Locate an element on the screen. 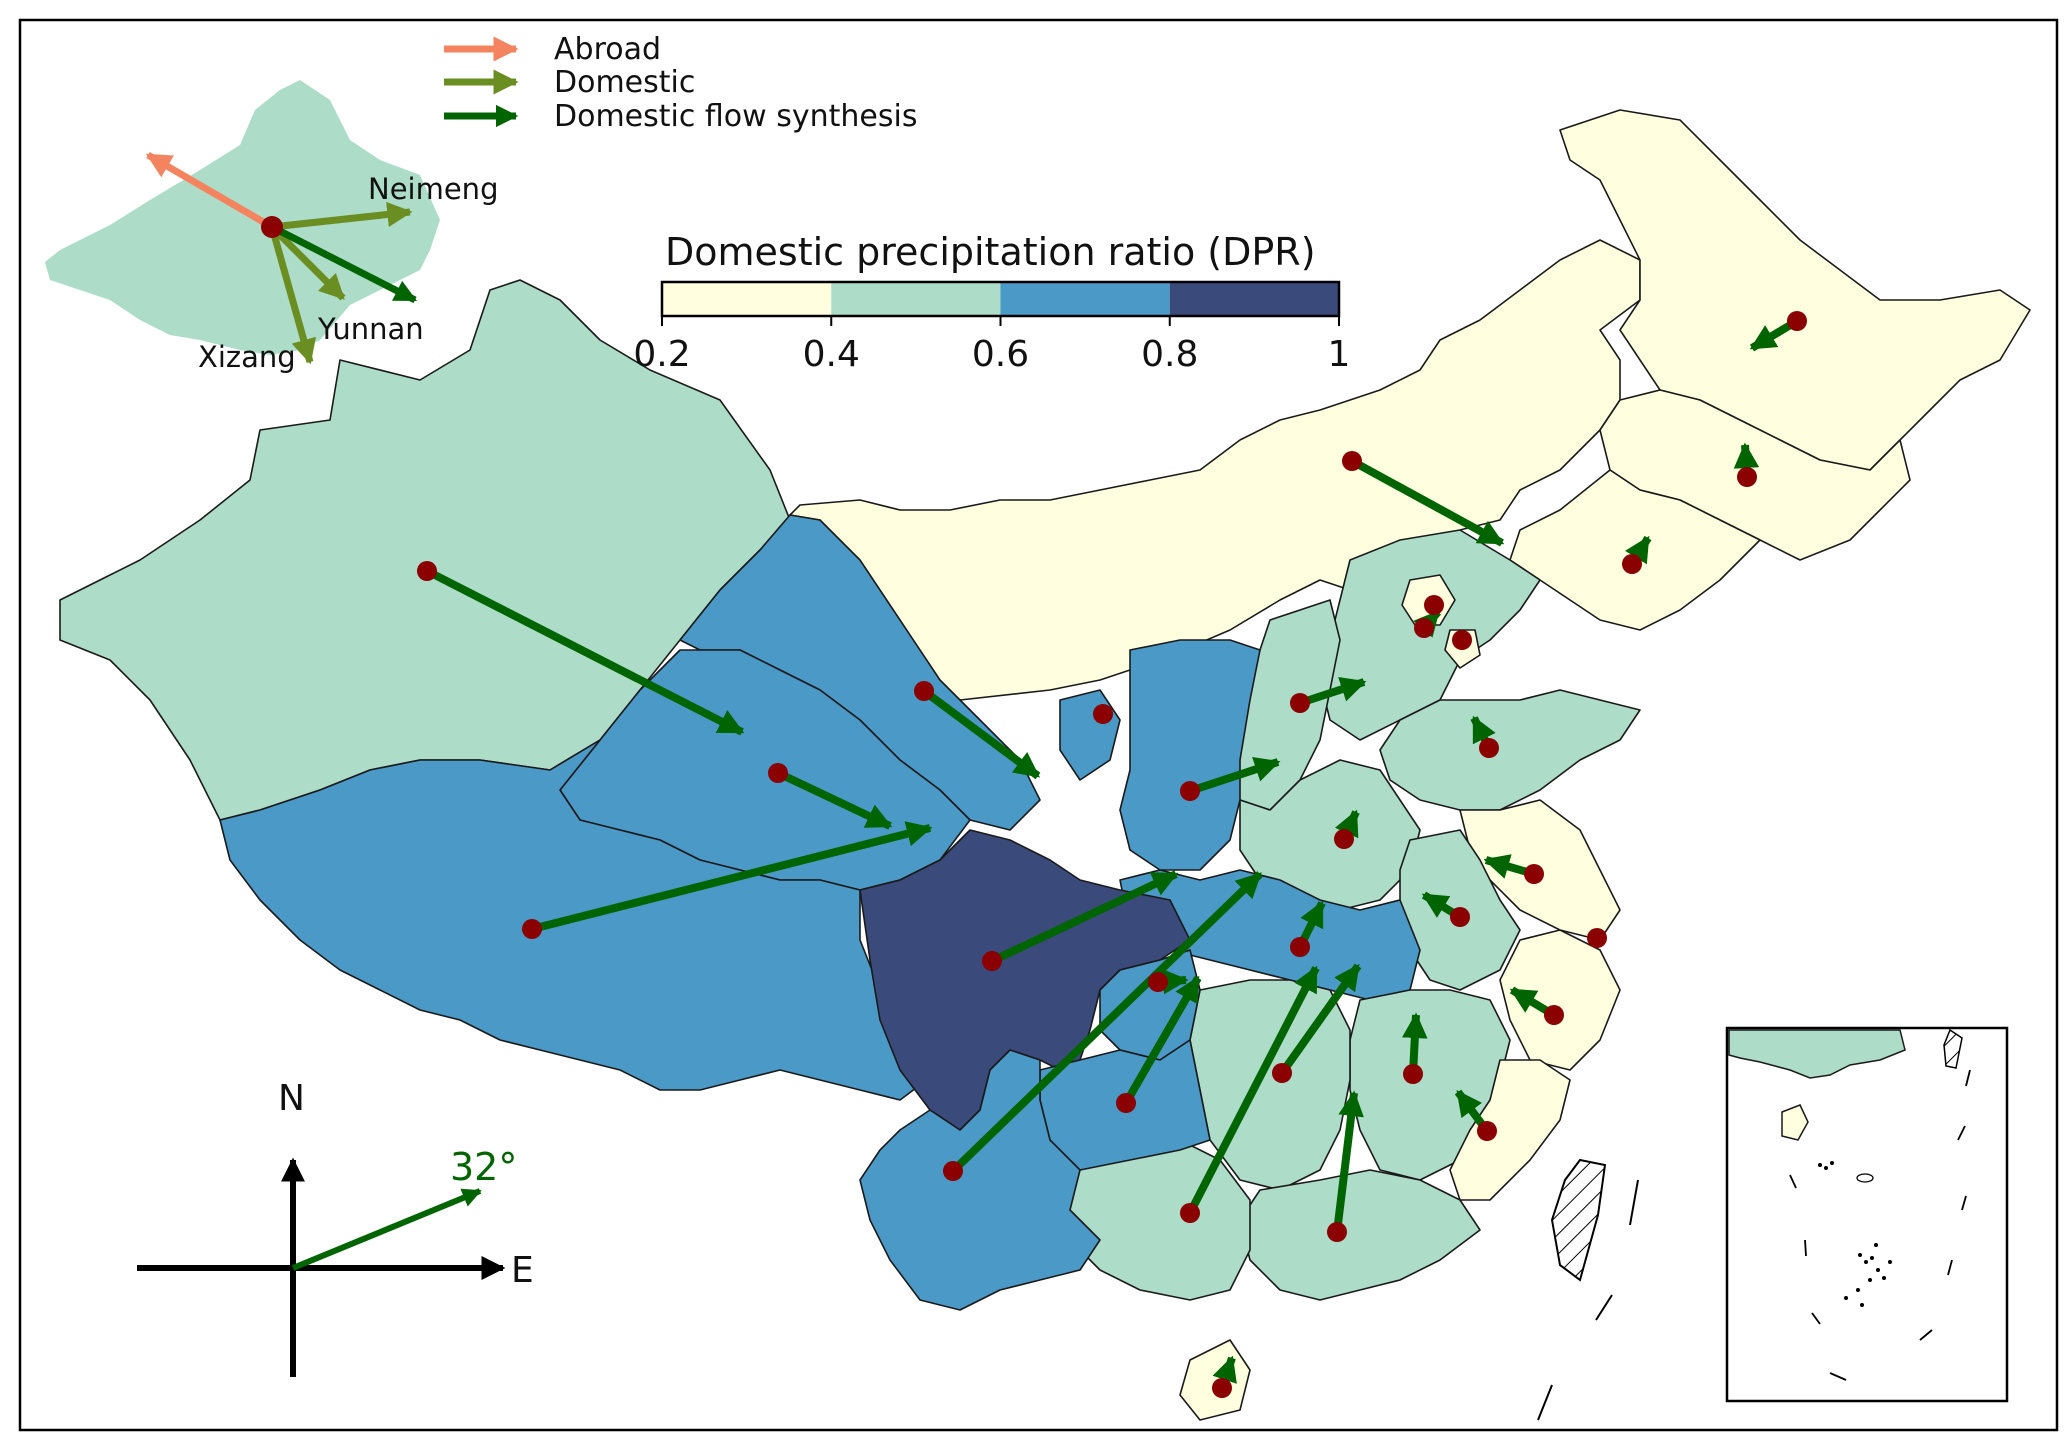  region-taiwan is located at coordinates (1578, 1220).